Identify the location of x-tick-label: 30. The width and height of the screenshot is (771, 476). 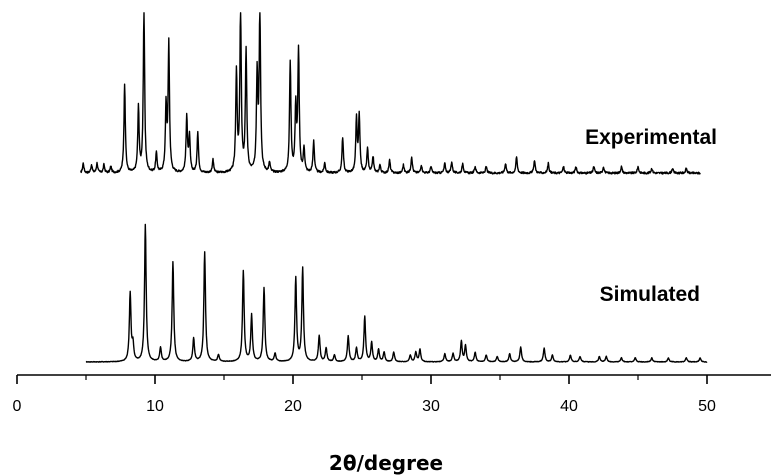
(431, 406).